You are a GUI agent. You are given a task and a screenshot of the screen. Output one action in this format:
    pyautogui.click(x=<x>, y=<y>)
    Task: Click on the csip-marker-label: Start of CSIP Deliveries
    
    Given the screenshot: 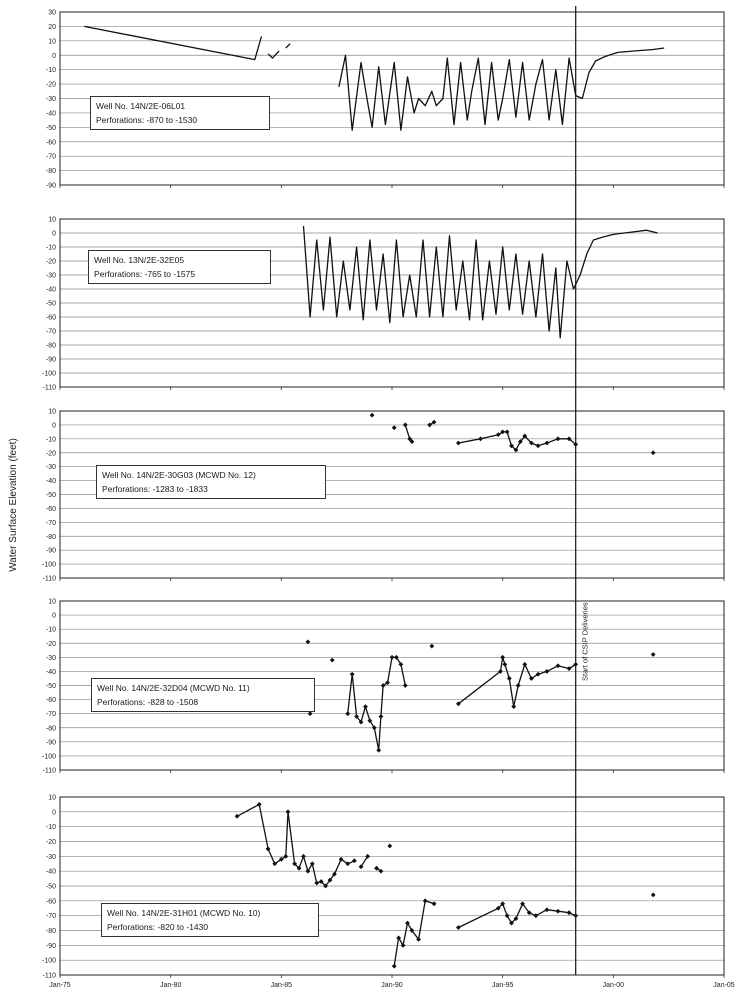 What is the action you would take?
    pyautogui.click(x=585, y=641)
    